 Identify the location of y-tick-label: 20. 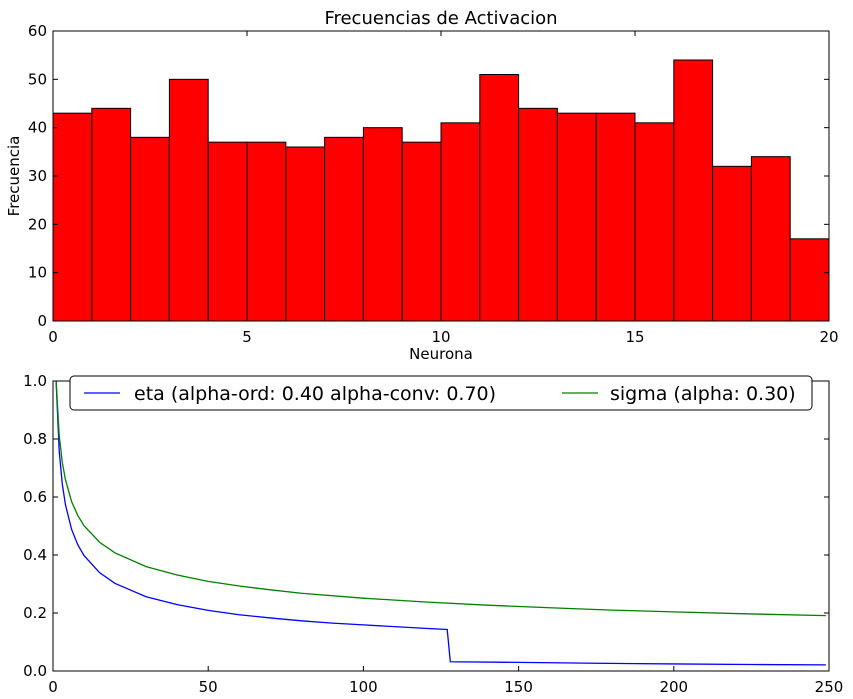
(37, 224).